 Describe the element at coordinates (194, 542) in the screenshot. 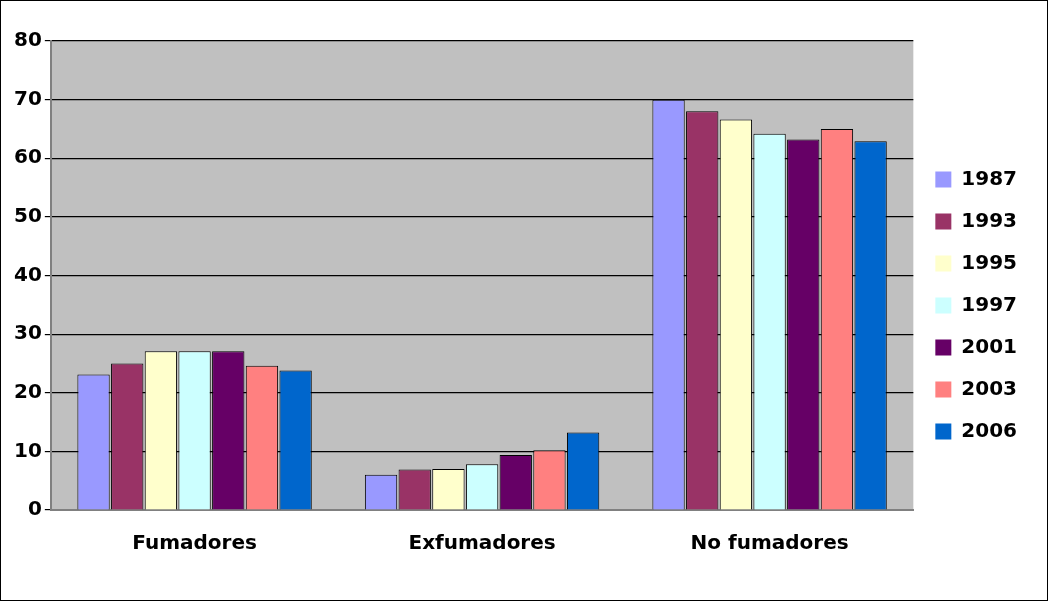

I see `x-tick-label: Fumadores` at that location.